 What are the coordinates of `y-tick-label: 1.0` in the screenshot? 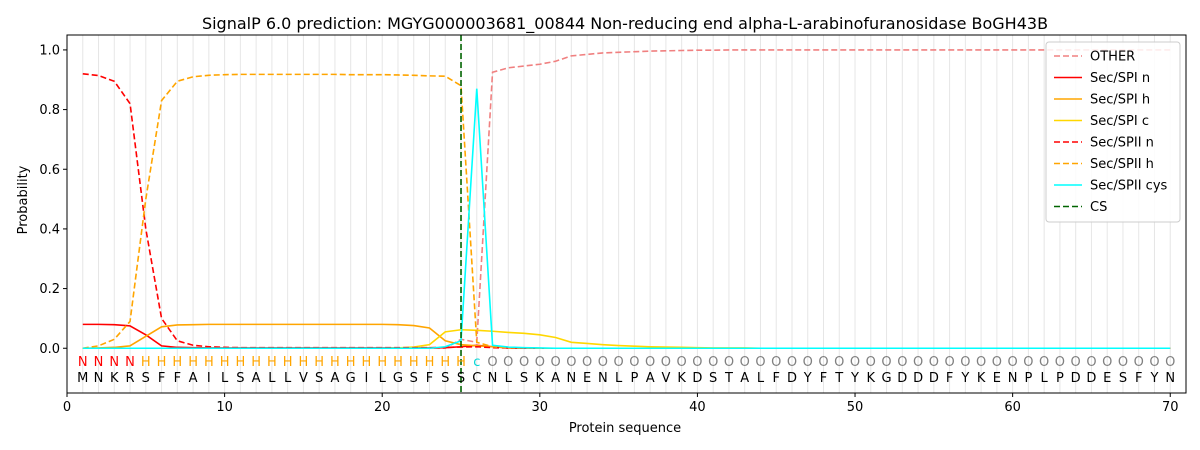 It's located at (49, 50).